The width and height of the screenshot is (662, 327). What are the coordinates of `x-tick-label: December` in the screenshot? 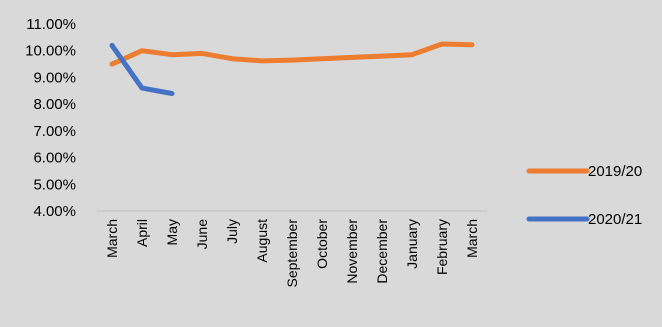 It's located at (382, 251).